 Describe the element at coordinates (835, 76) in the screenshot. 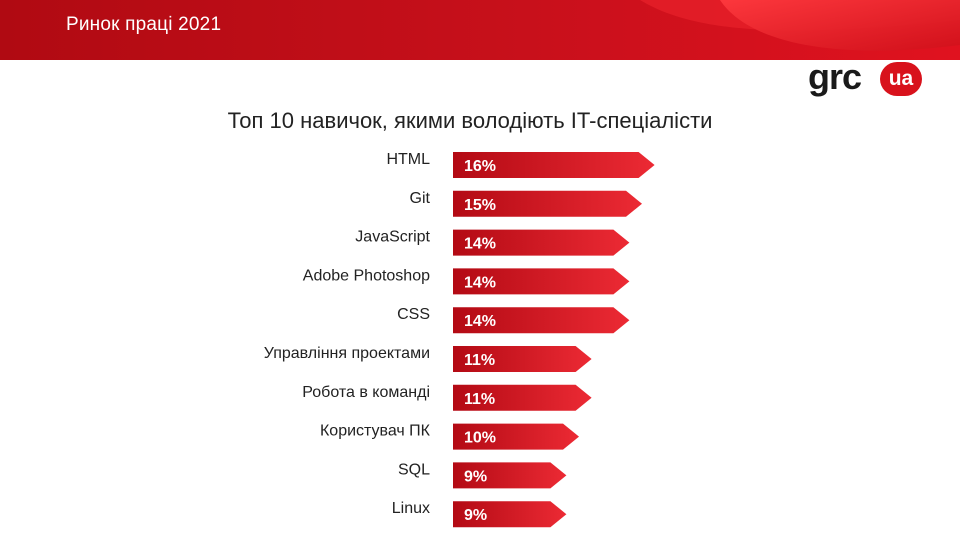

I see `logo-text: grc` at that location.